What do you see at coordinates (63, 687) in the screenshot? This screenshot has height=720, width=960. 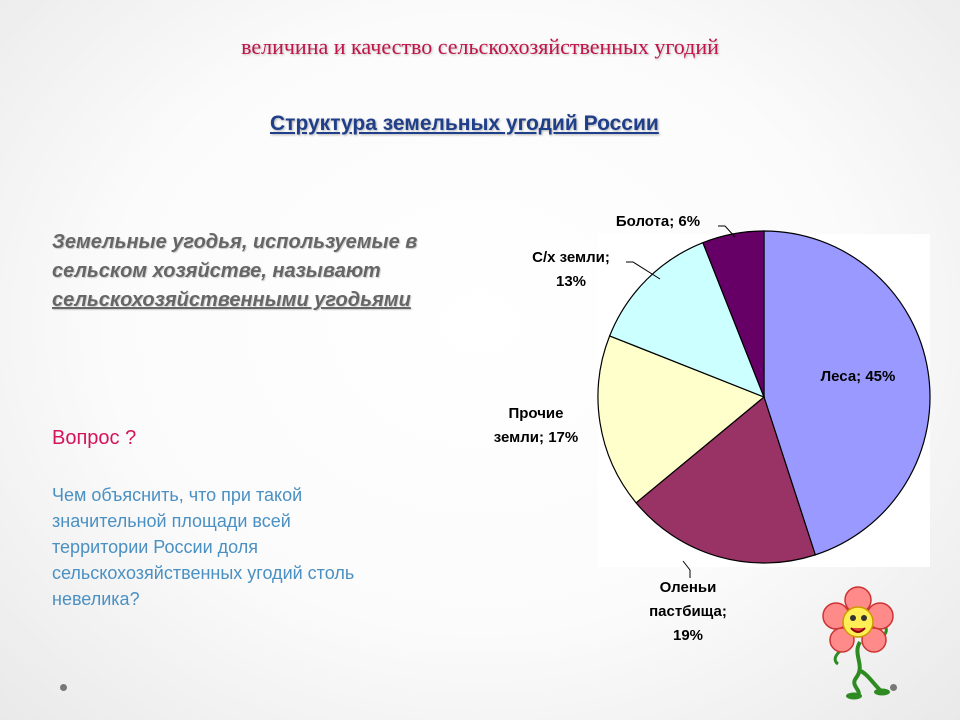 I see `bullet-left` at bounding box center [63, 687].